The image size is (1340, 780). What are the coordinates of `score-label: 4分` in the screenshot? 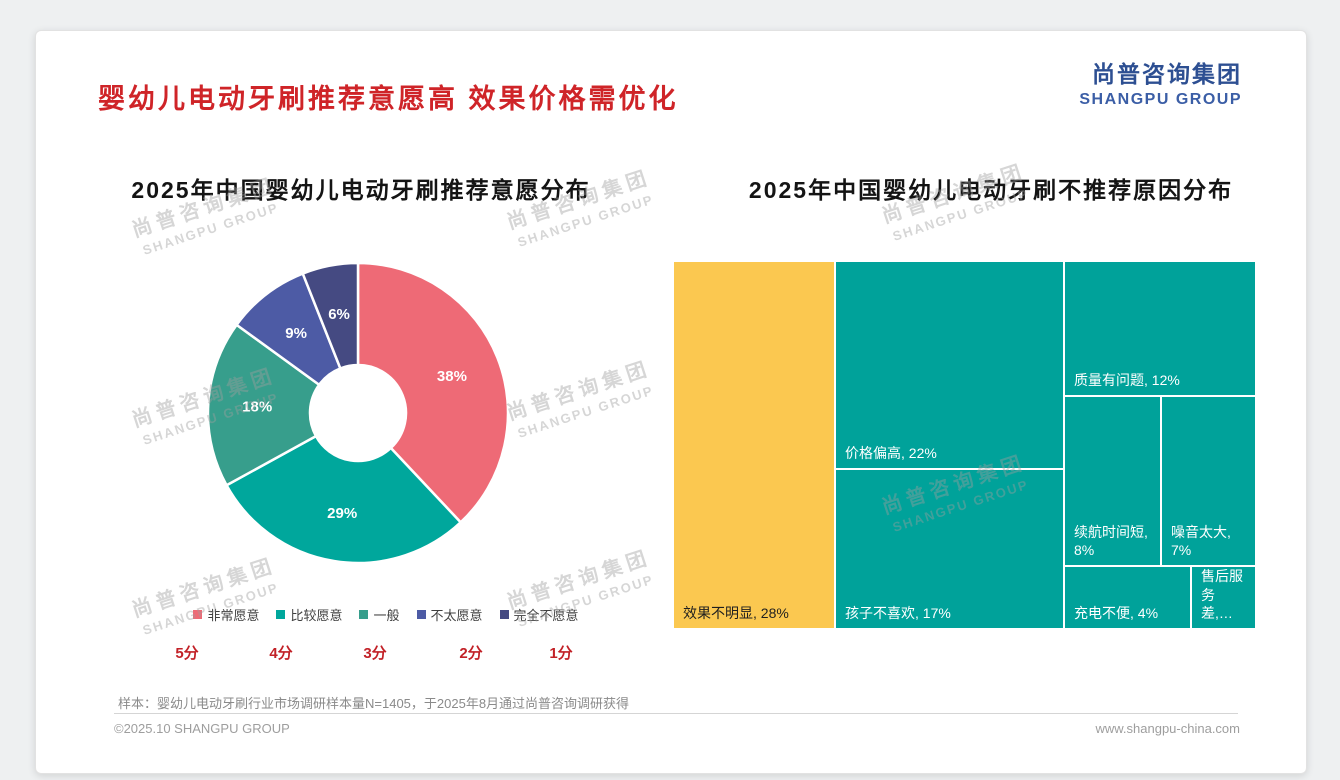 It's located at (281, 653).